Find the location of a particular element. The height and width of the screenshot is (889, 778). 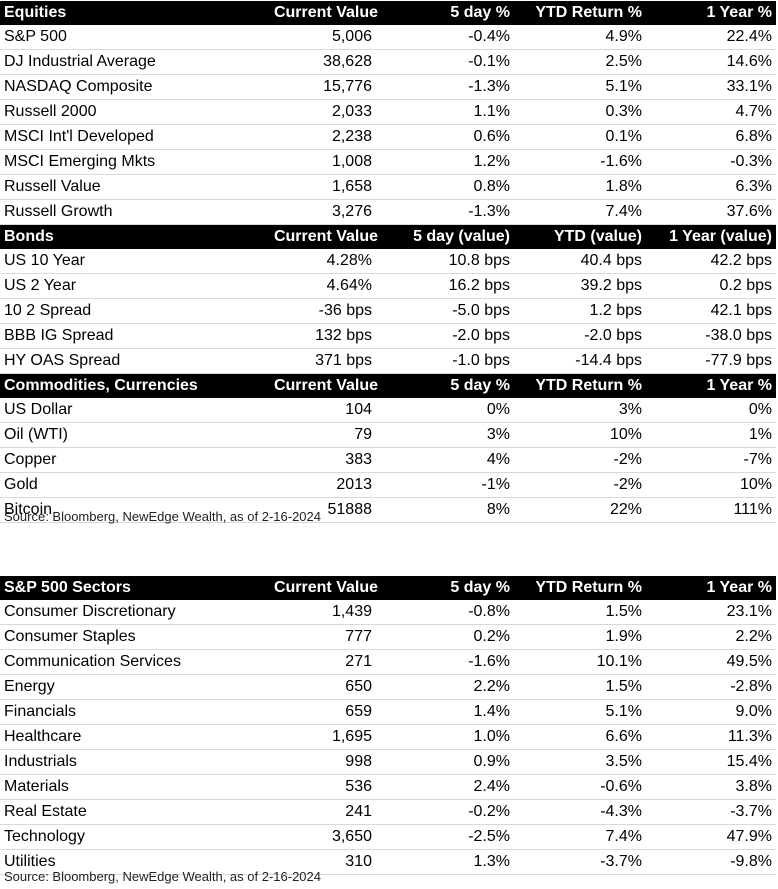

table-cell: 6.6% is located at coordinates (580, 737).